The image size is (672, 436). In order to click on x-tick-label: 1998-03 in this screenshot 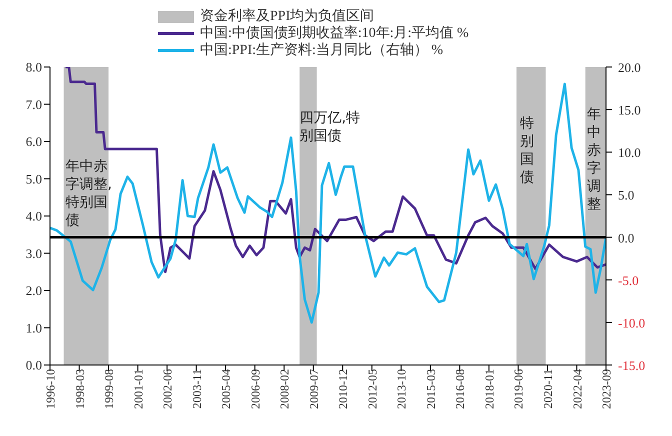, I will do `click(79, 389)`.